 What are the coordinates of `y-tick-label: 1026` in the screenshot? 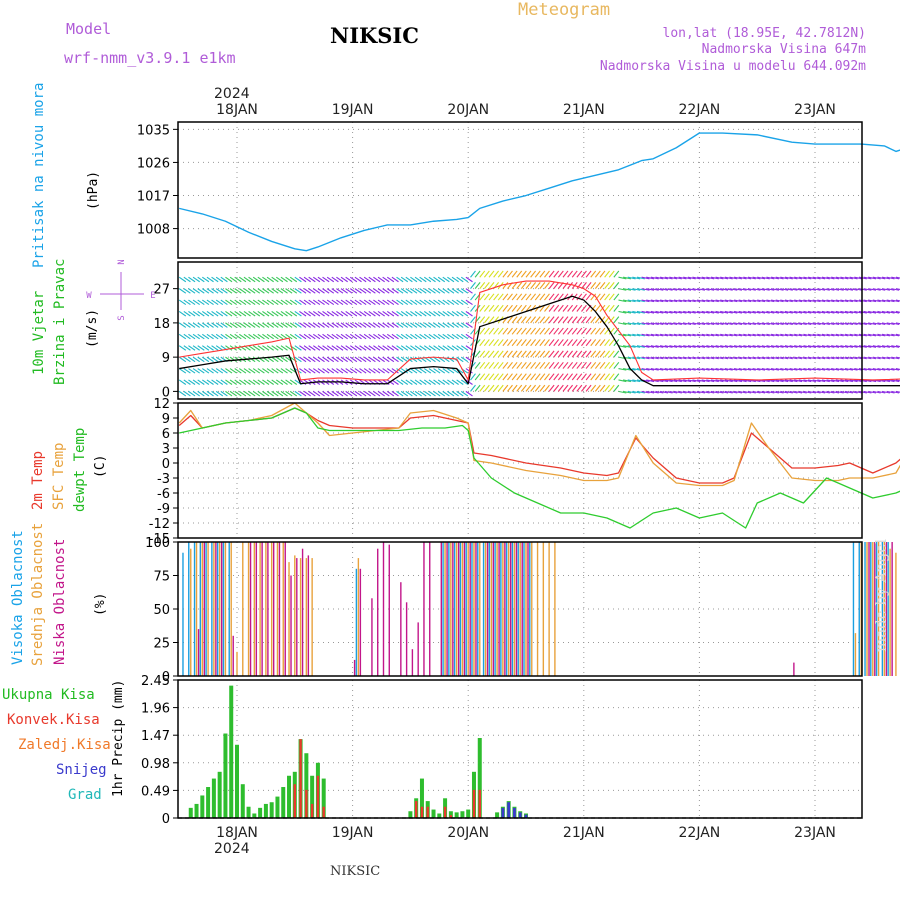 It's located at (153, 163).